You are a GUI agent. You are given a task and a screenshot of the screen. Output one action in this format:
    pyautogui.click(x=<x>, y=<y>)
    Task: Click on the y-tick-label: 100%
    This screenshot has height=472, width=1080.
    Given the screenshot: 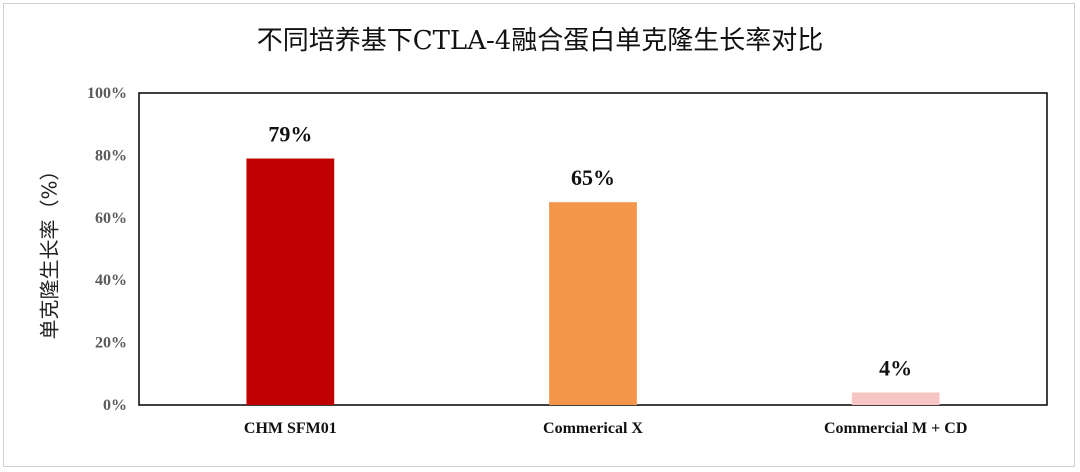 What is the action you would take?
    pyautogui.click(x=107, y=93)
    